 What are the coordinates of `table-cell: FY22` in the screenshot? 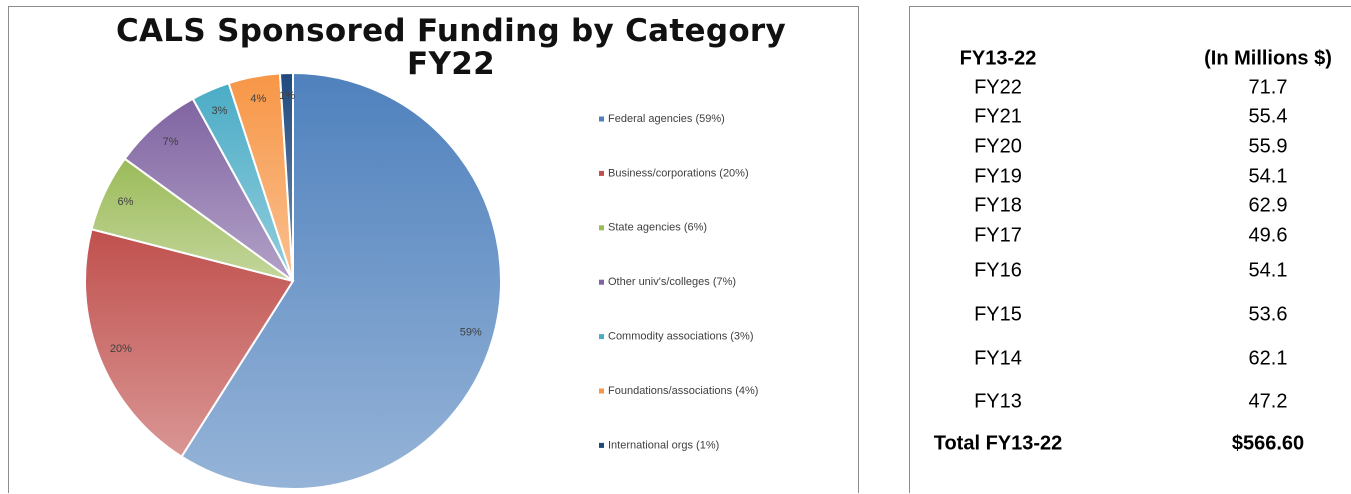 It's located at (998, 87).